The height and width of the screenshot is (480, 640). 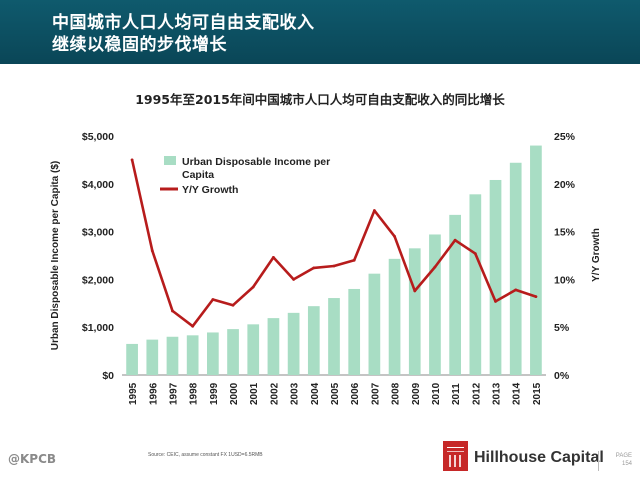 What do you see at coordinates (334, 336) in the screenshot?
I see `bar-2005` at bounding box center [334, 336].